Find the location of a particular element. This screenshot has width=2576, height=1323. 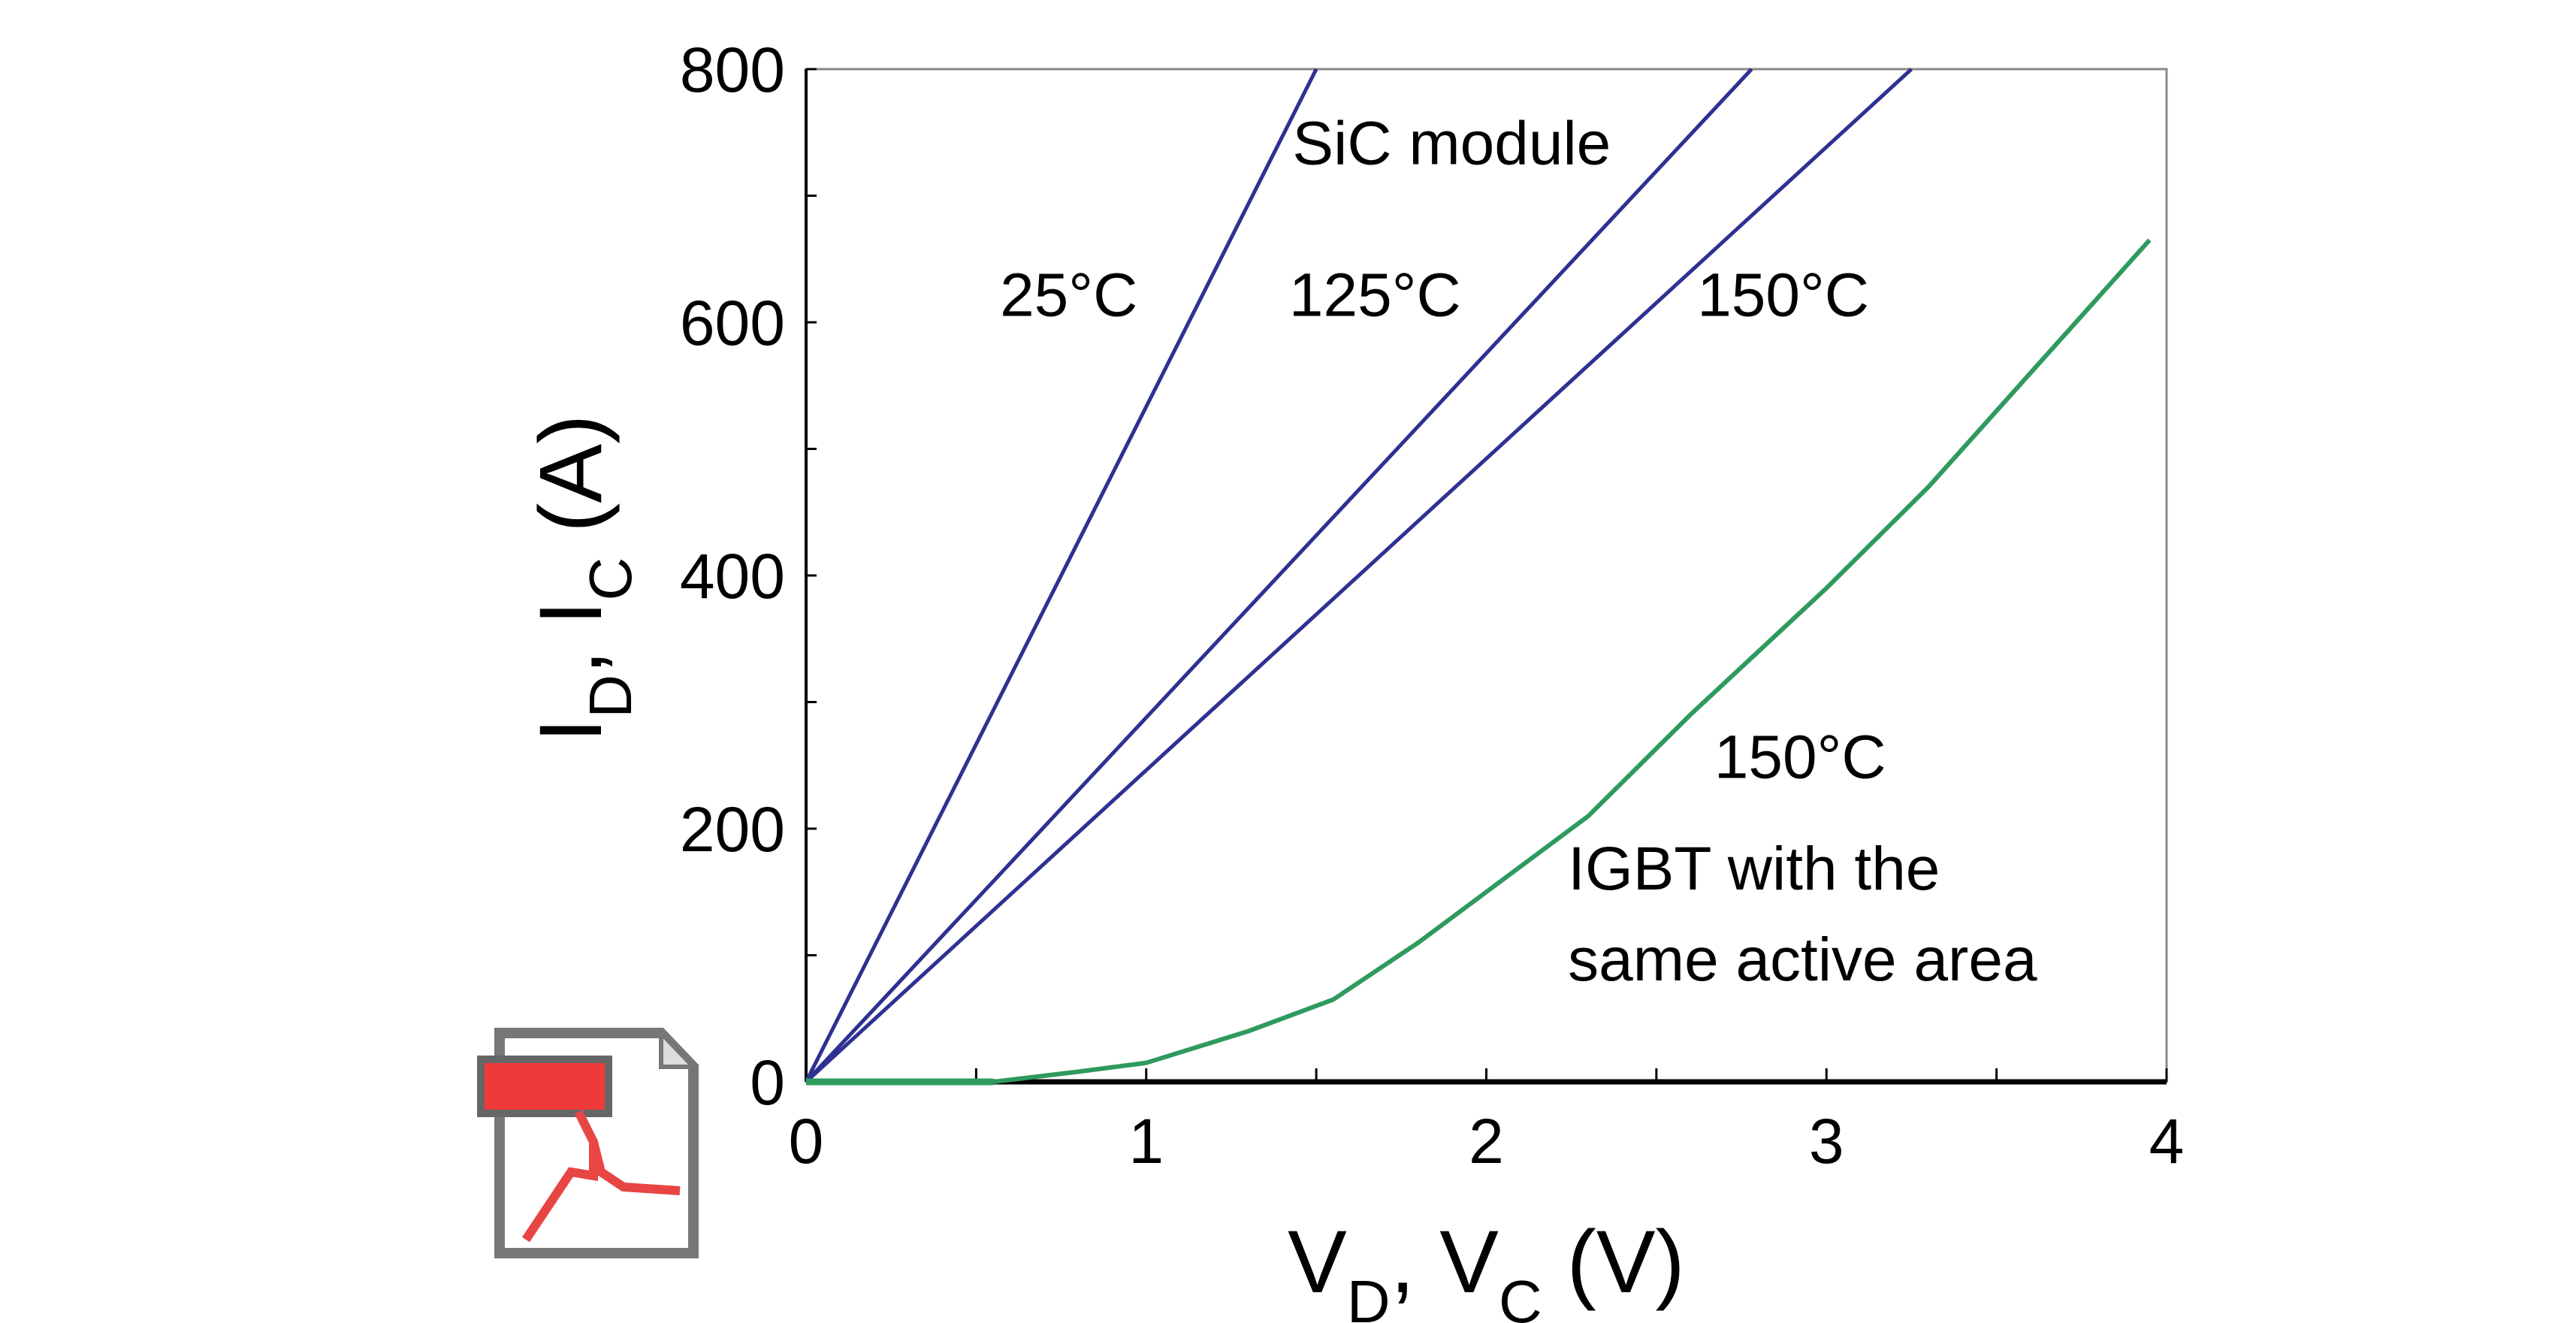

x-tick-label: 0 is located at coordinates (806, 1141).